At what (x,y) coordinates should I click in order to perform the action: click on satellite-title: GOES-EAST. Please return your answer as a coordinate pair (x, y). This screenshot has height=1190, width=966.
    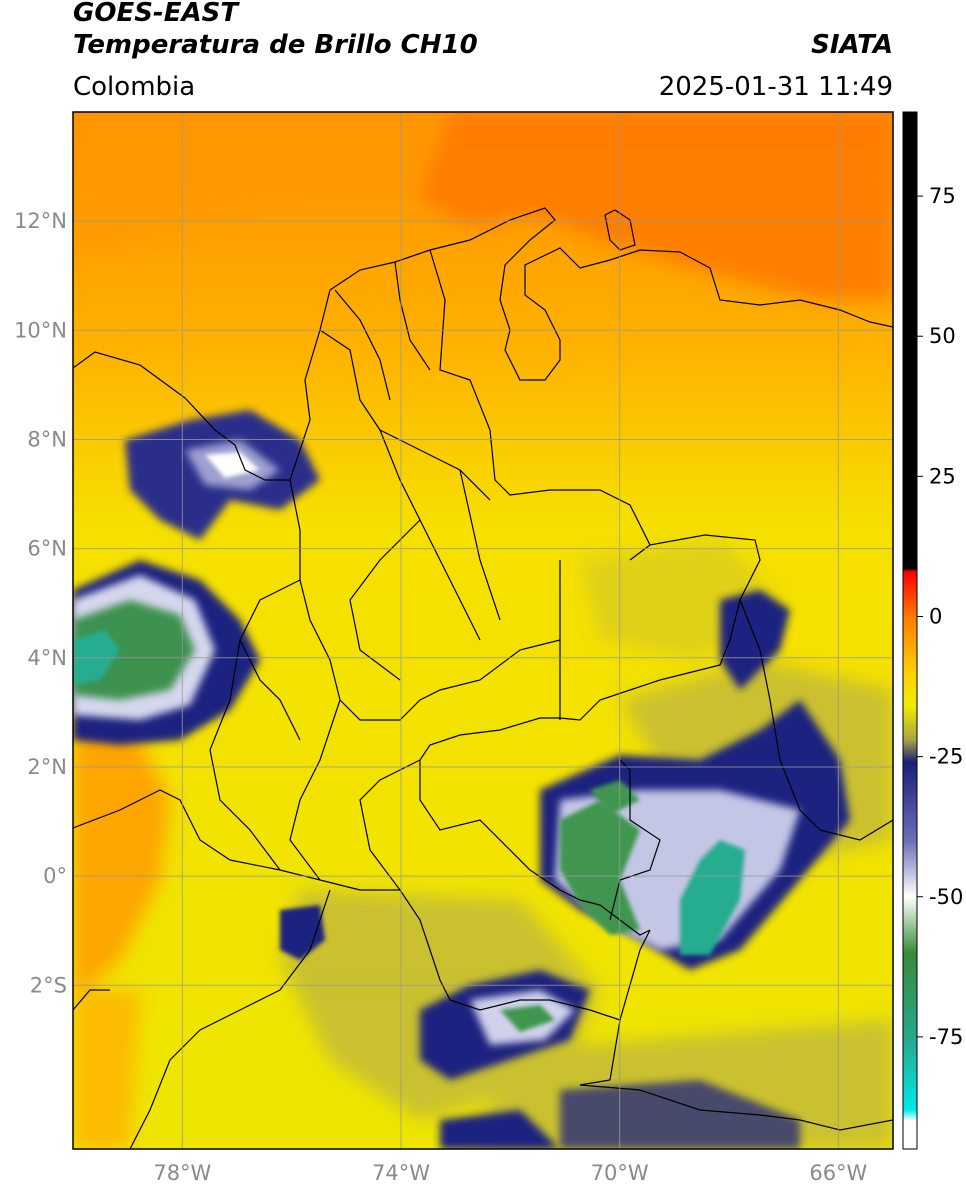
    Looking at the image, I should click on (156, 14).